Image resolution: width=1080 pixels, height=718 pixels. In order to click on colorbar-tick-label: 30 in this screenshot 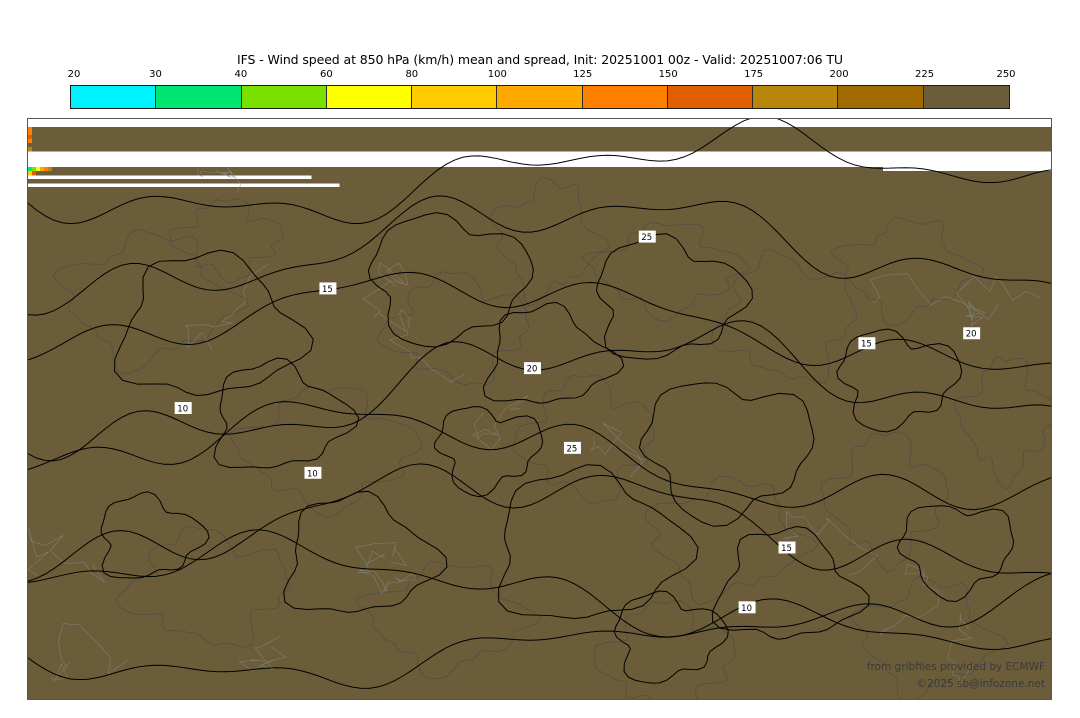, I will do `click(155, 74)`.